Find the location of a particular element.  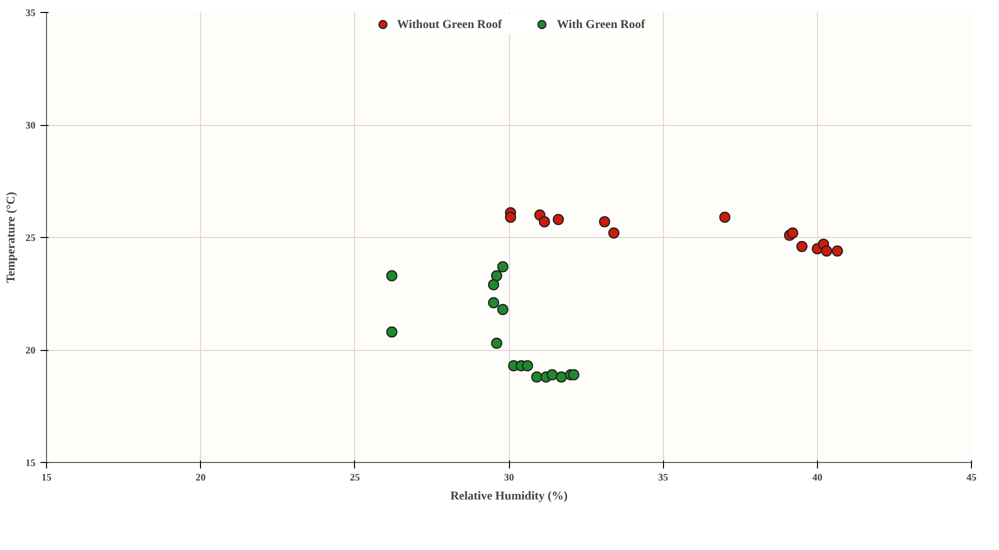

x-tick-label: 25 is located at coordinates (355, 478).